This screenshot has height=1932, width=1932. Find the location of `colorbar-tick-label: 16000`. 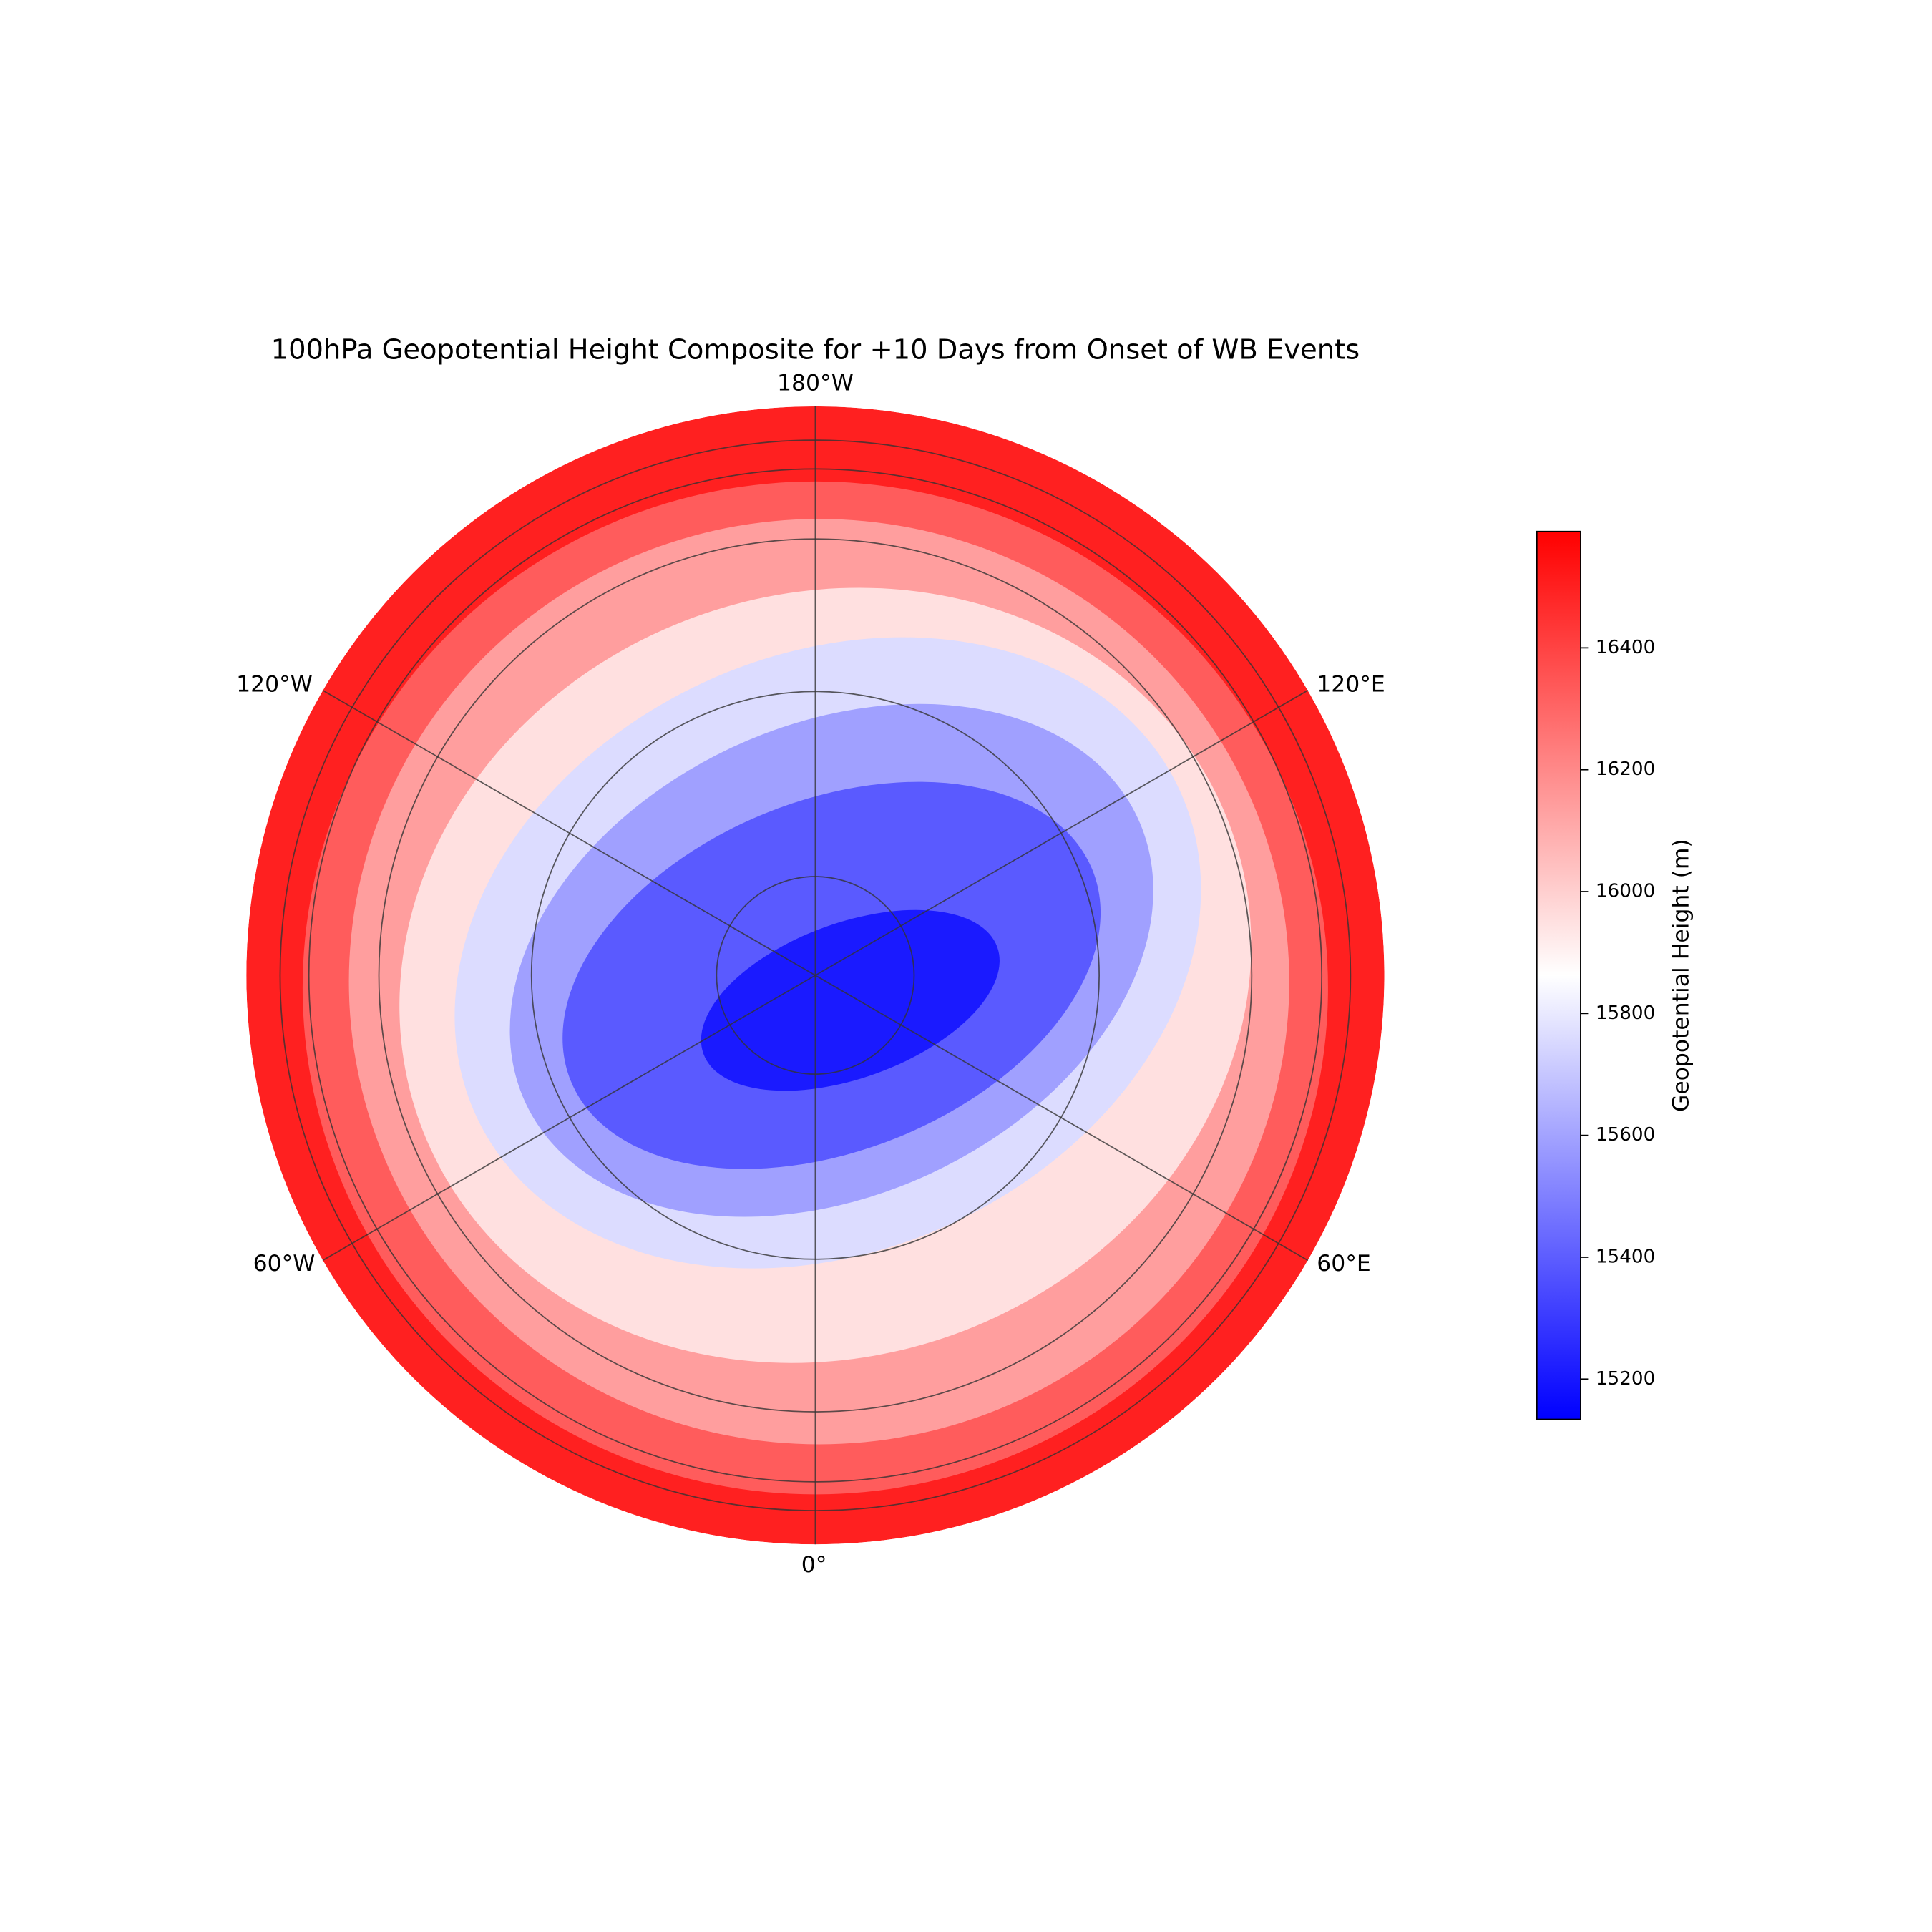

colorbar-tick-label: 16000 is located at coordinates (1625, 891).